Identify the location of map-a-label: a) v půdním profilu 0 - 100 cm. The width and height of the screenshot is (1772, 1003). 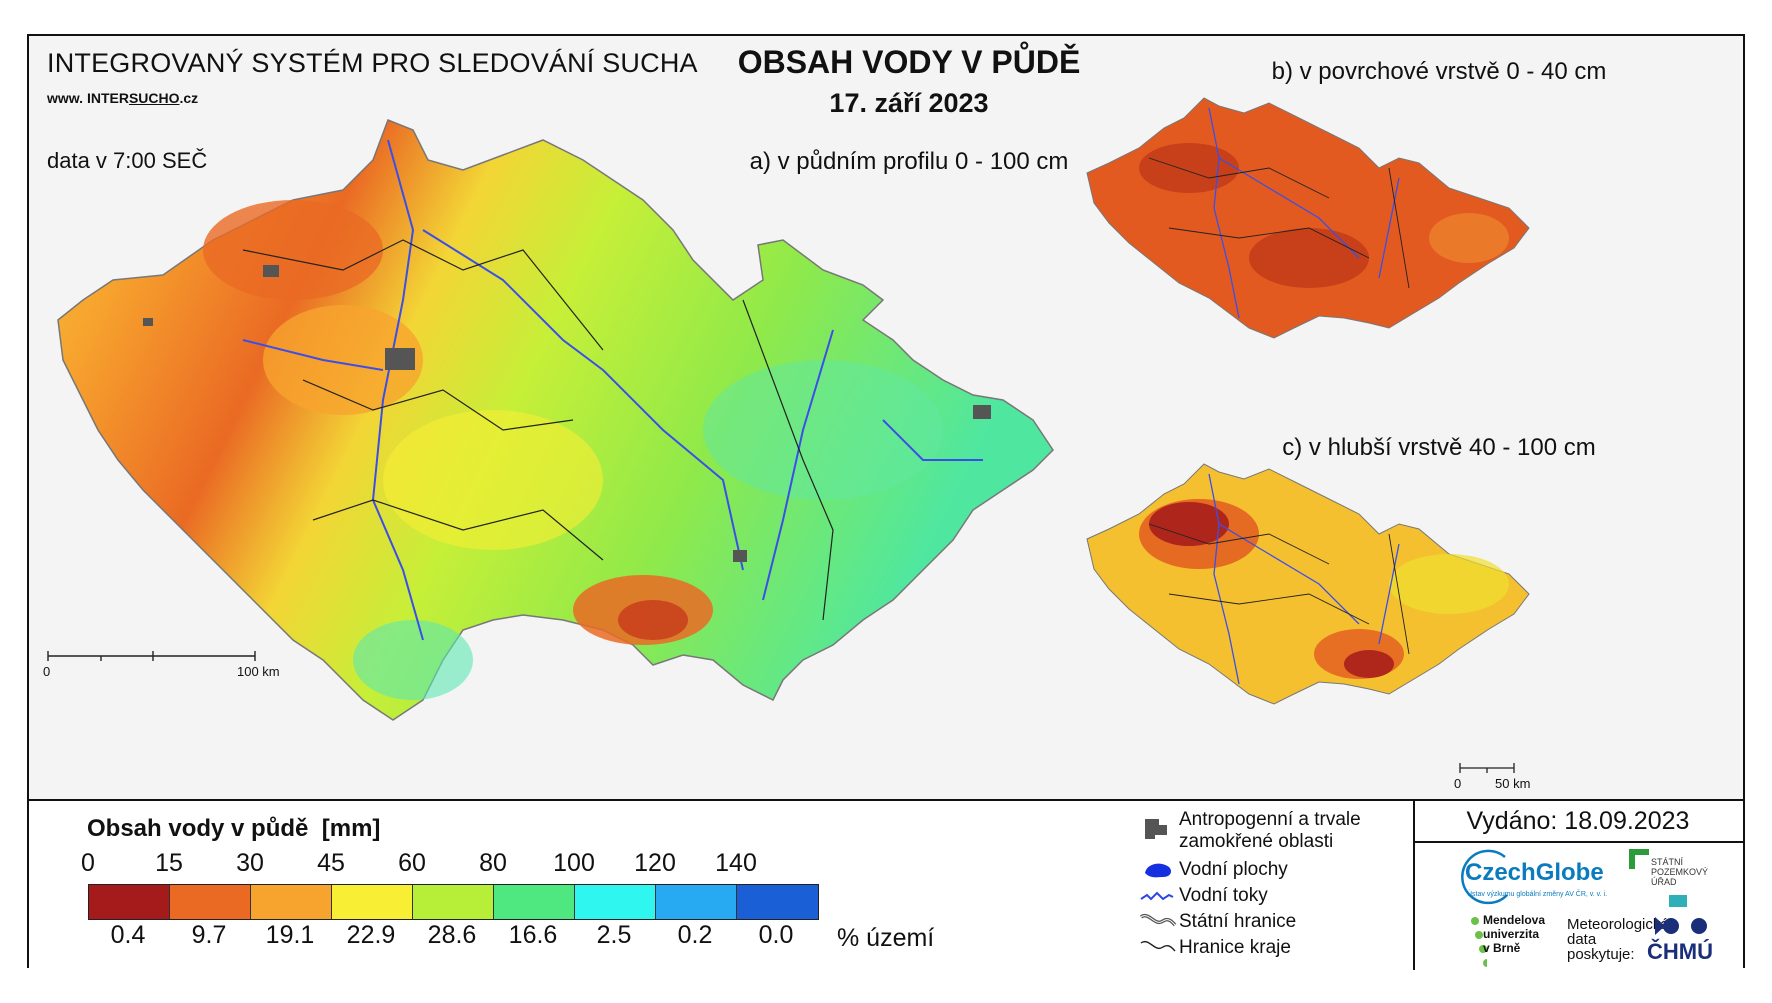
(909, 161).